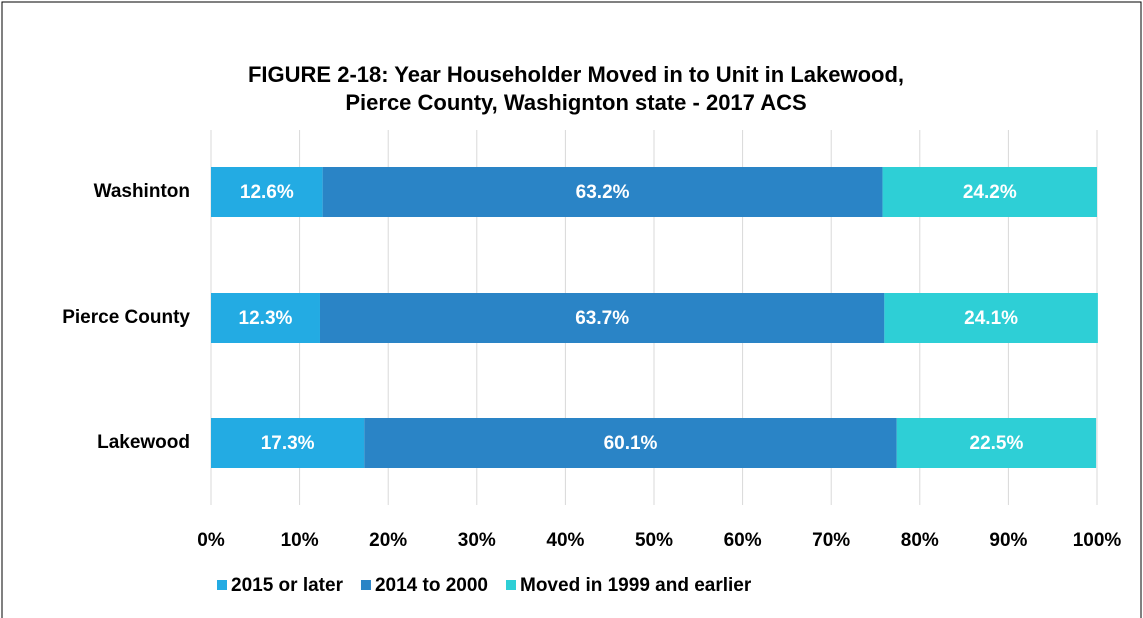 Image resolution: width=1143 pixels, height=618 pixels. I want to click on y-tick-label: Pierce County, so click(126, 317).